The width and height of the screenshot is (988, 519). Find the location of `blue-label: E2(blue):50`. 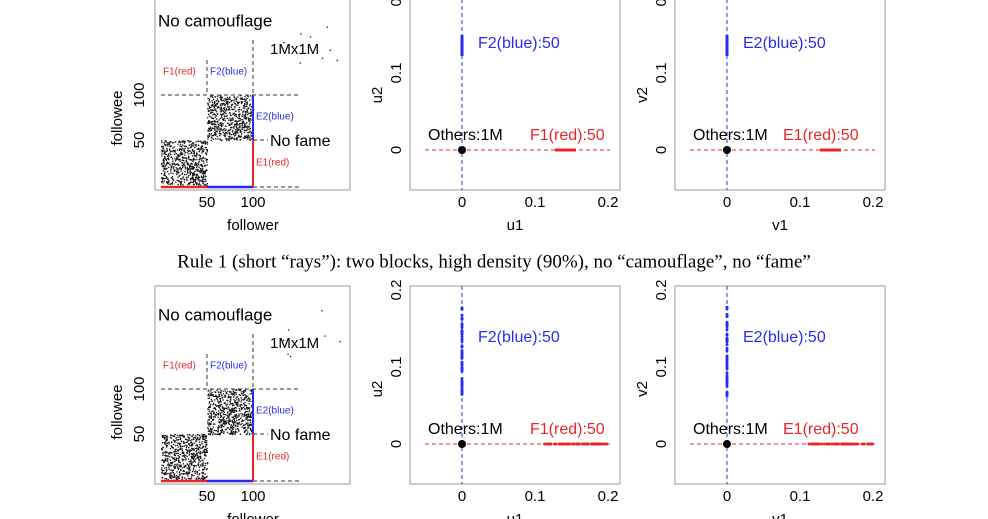

blue-label: E2(blue):50 is located at coordinates (784, 337).